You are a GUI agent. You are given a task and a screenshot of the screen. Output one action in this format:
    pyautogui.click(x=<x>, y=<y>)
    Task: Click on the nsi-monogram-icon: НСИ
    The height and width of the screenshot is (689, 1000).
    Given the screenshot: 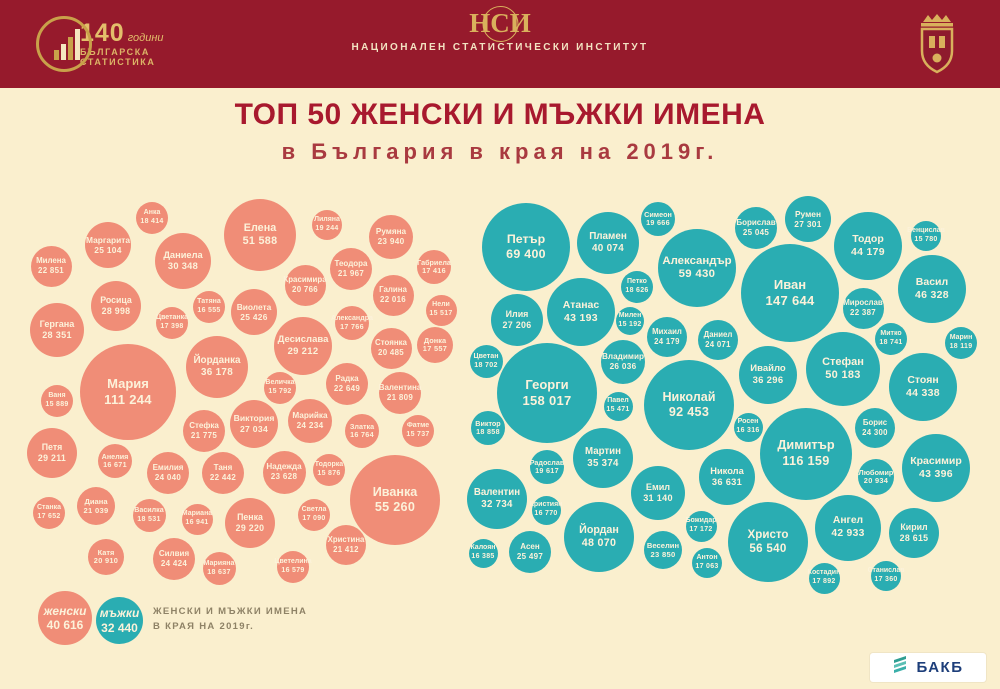 What is the action you would take?
    pyautogui.click(x=500, y=23)
    